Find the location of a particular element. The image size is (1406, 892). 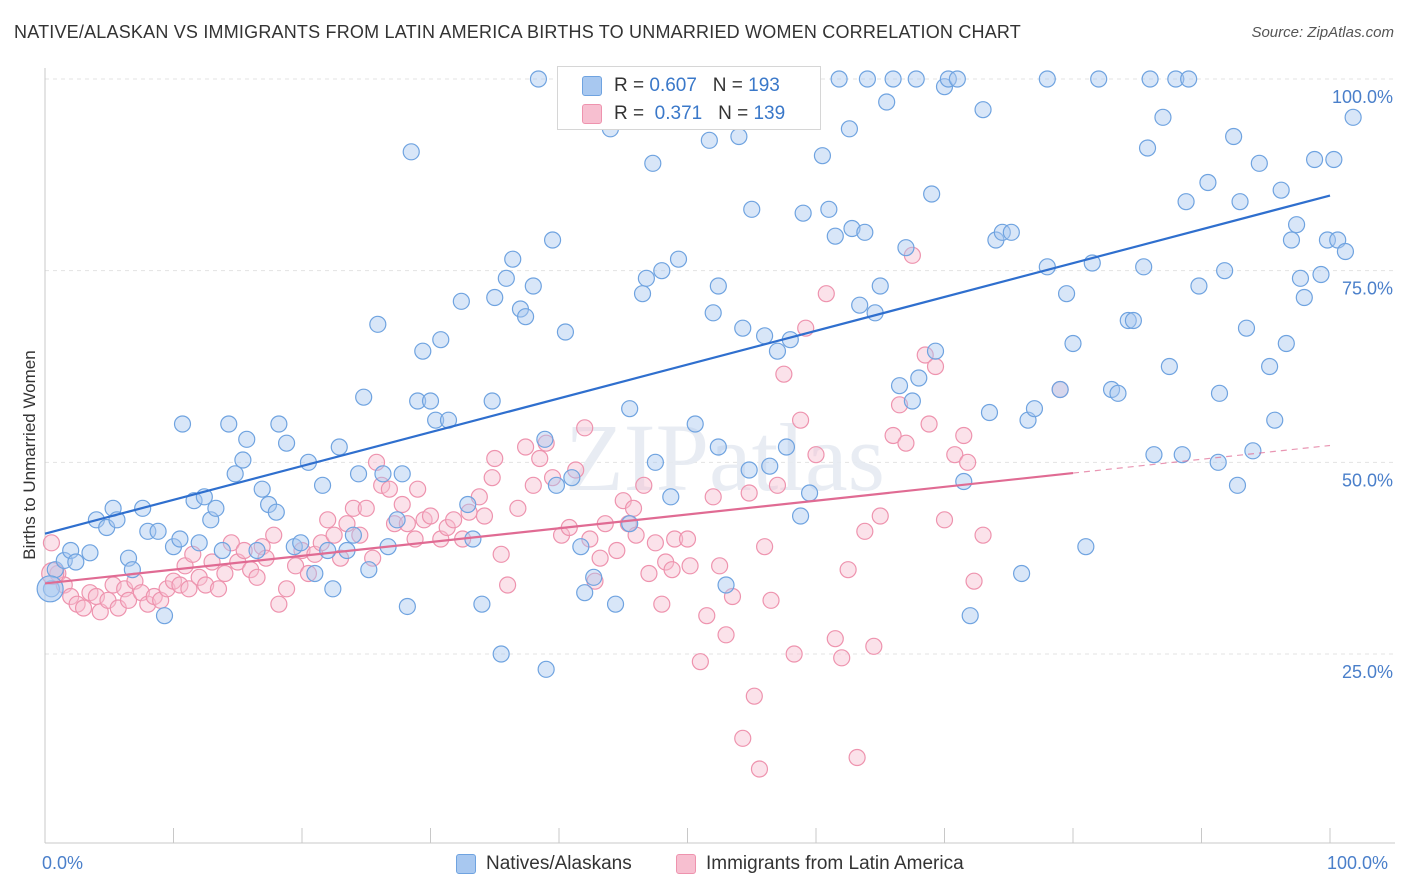

legend-row-natives: R = 0.607 N = 193 is located at coordinates (681, 86).